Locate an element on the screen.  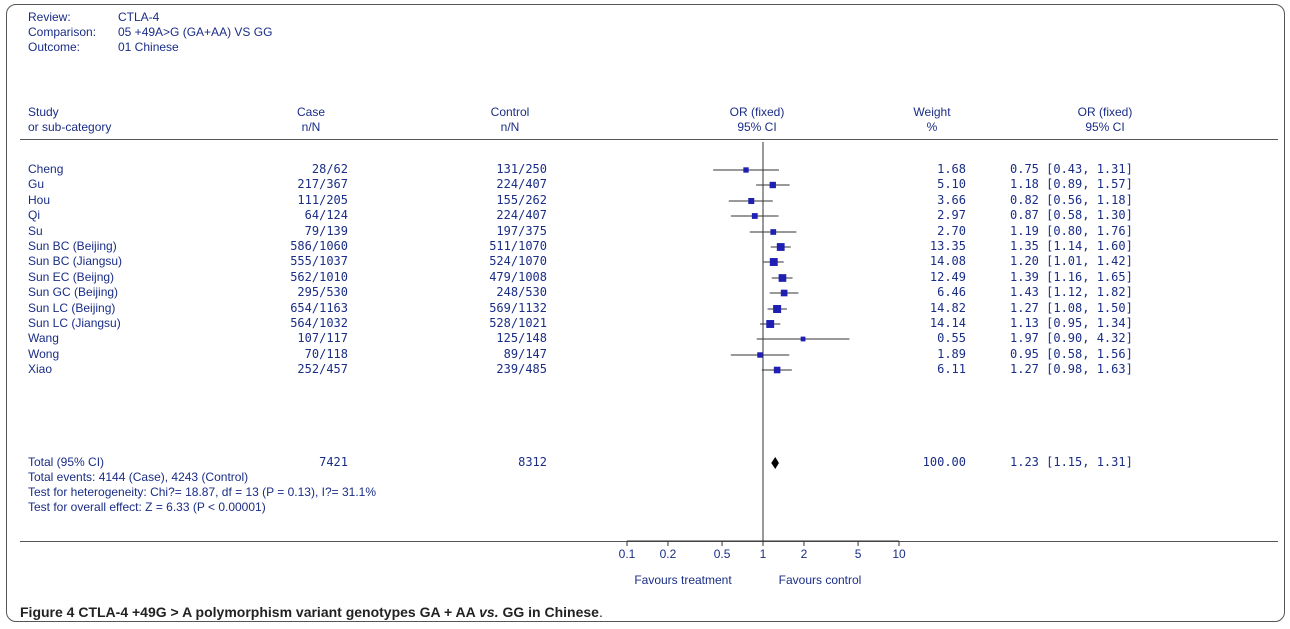
comparison-label: Comparison: is located at coordinates (62, 32).